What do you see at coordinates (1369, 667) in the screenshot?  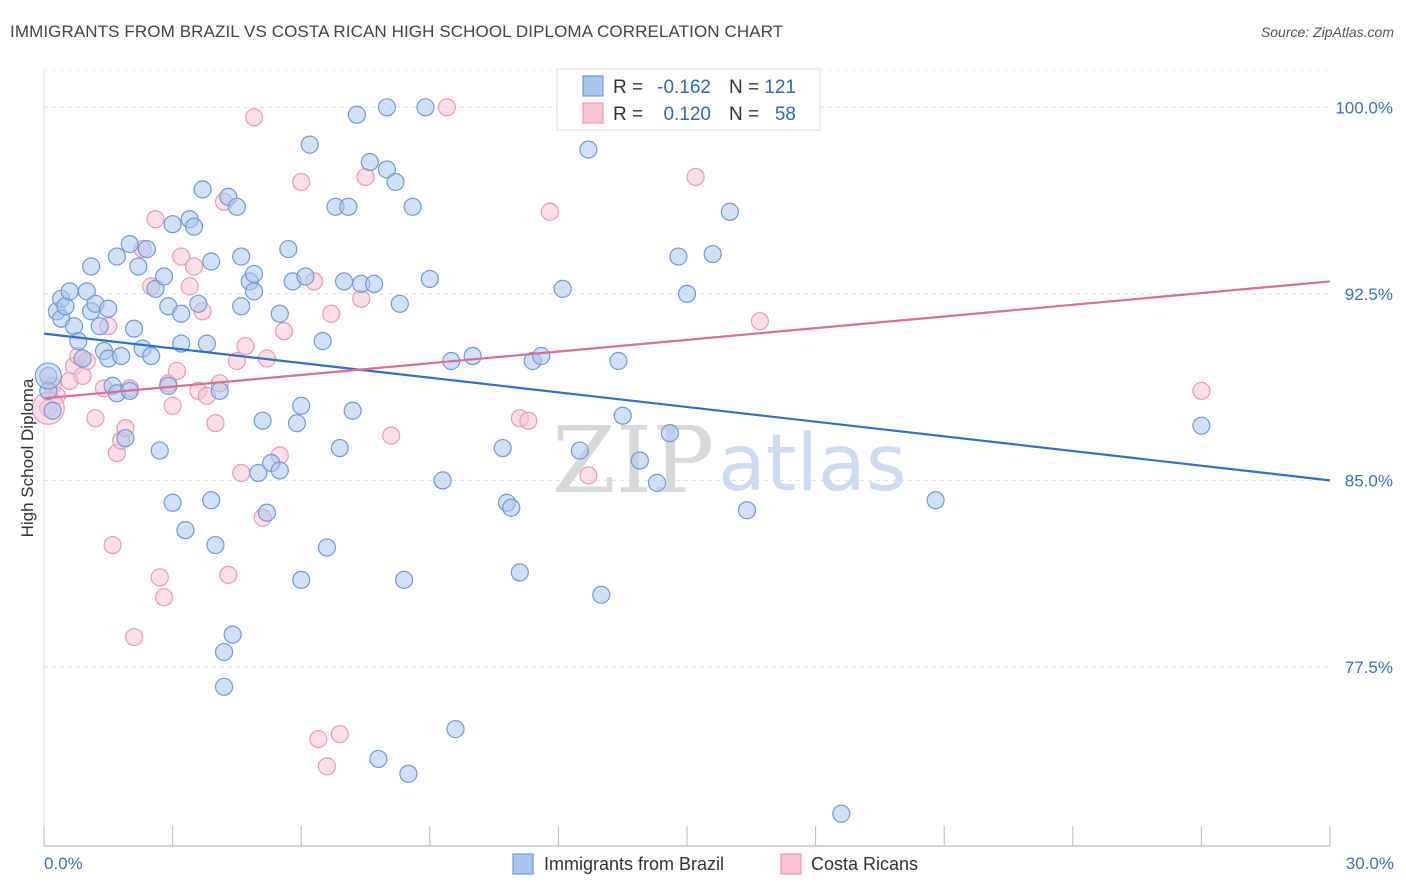 I see `y-tick-label-0: 77.5%` at bounding box center [1369, 667].